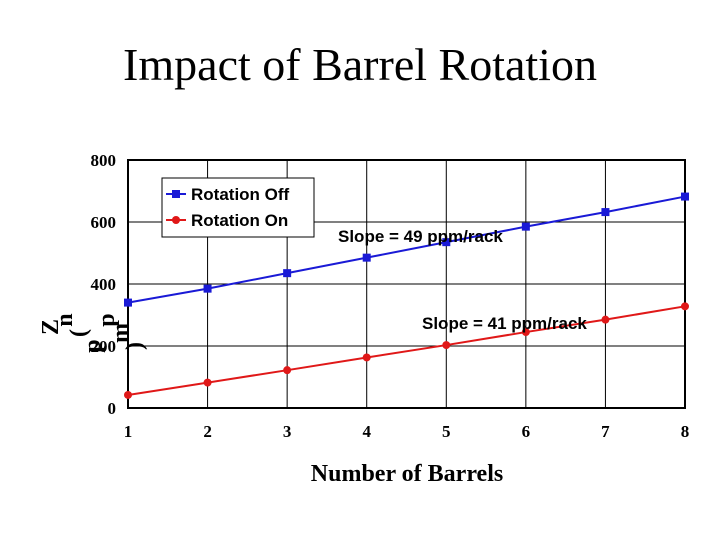 The height and width of the screenshot is (540, 720). I want to click on y-axis-title-glyph: n, so click(65, 319).